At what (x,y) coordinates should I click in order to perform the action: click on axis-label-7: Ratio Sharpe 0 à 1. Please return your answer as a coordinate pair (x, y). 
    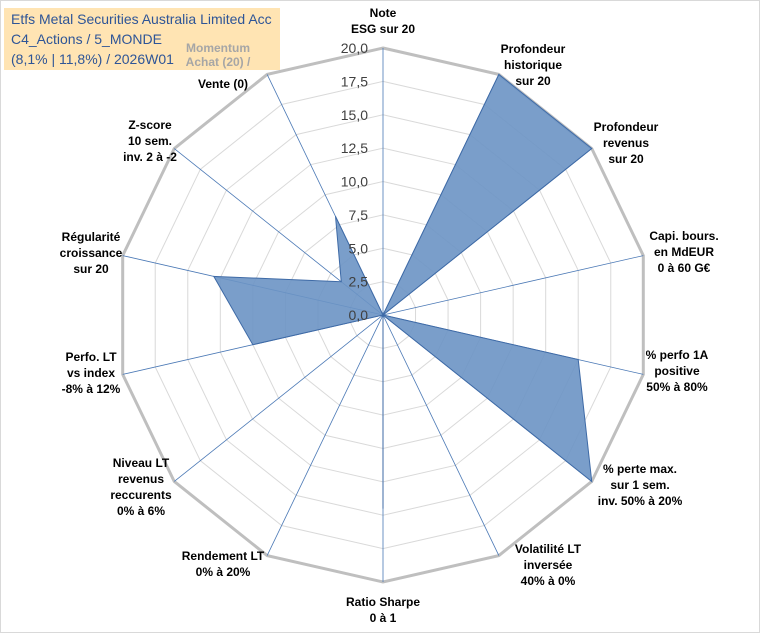
    Looking at the image, I should click on (383, 610).